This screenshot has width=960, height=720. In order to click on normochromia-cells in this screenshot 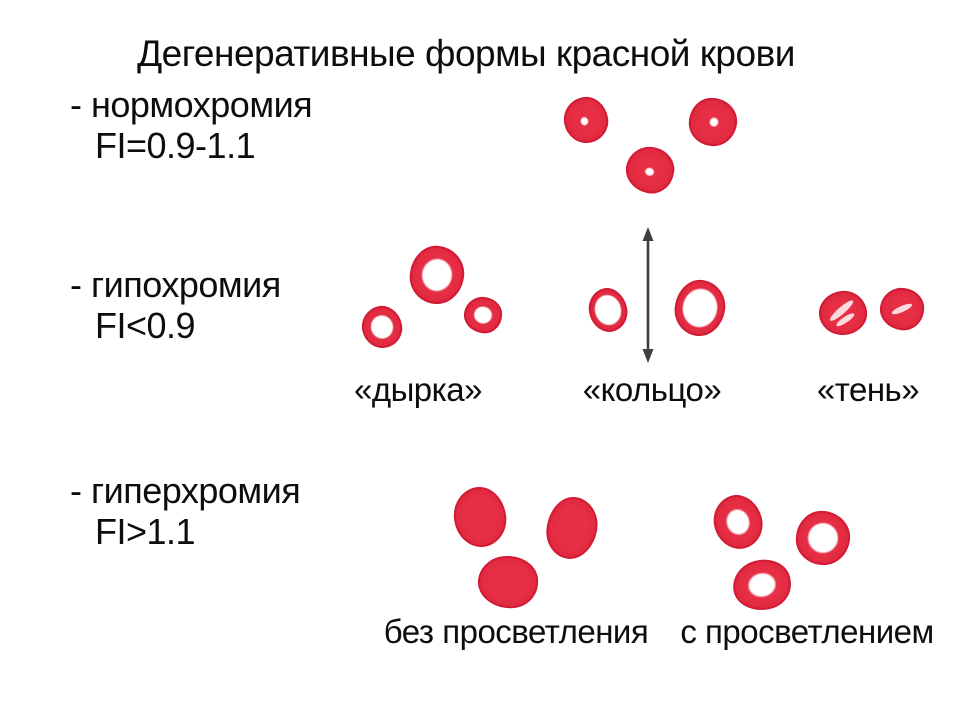, I will do `click(652, 146)`.